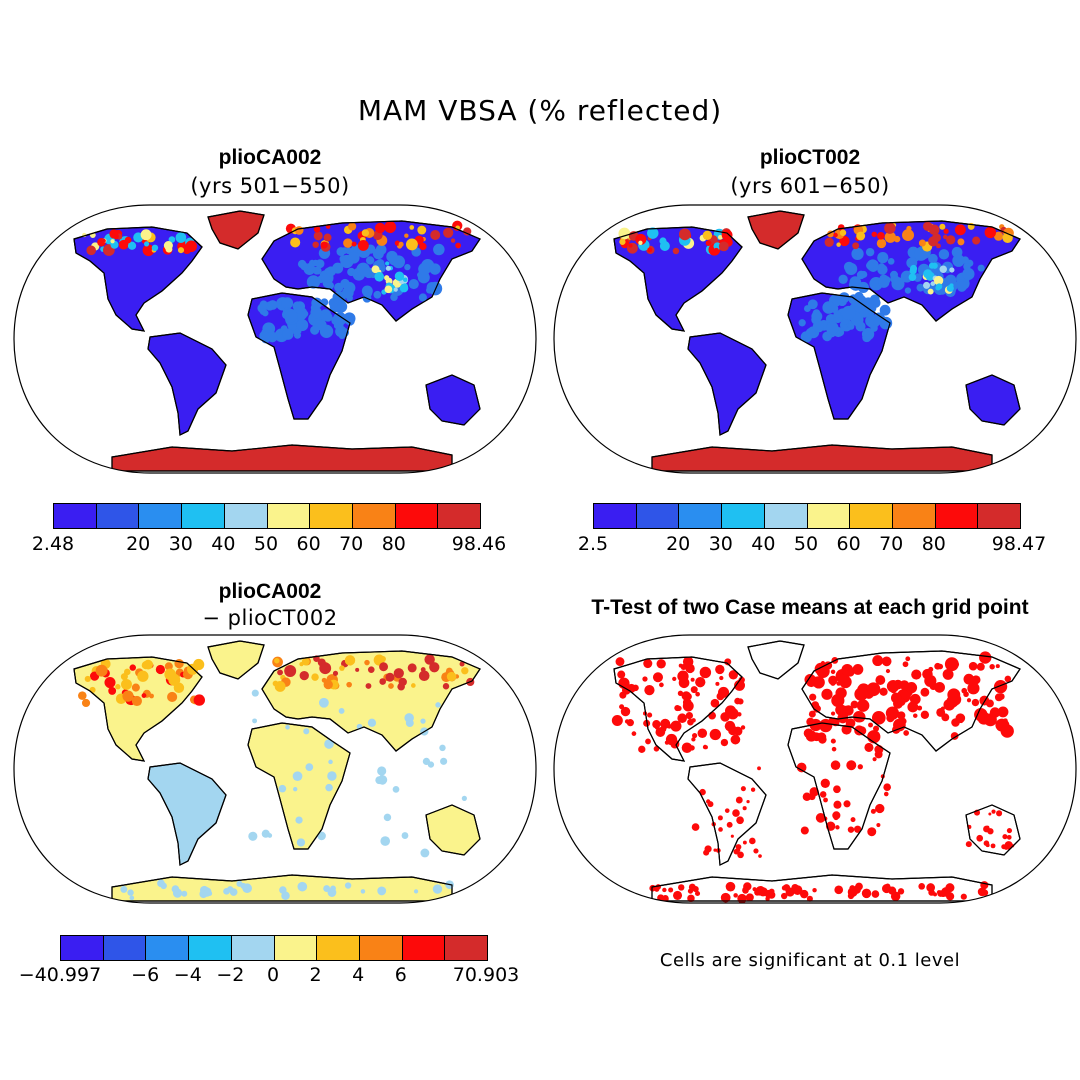 The image size is (1080, 1080). I want to click on colorbar-tick-label: 2.48, so click(53, 544).